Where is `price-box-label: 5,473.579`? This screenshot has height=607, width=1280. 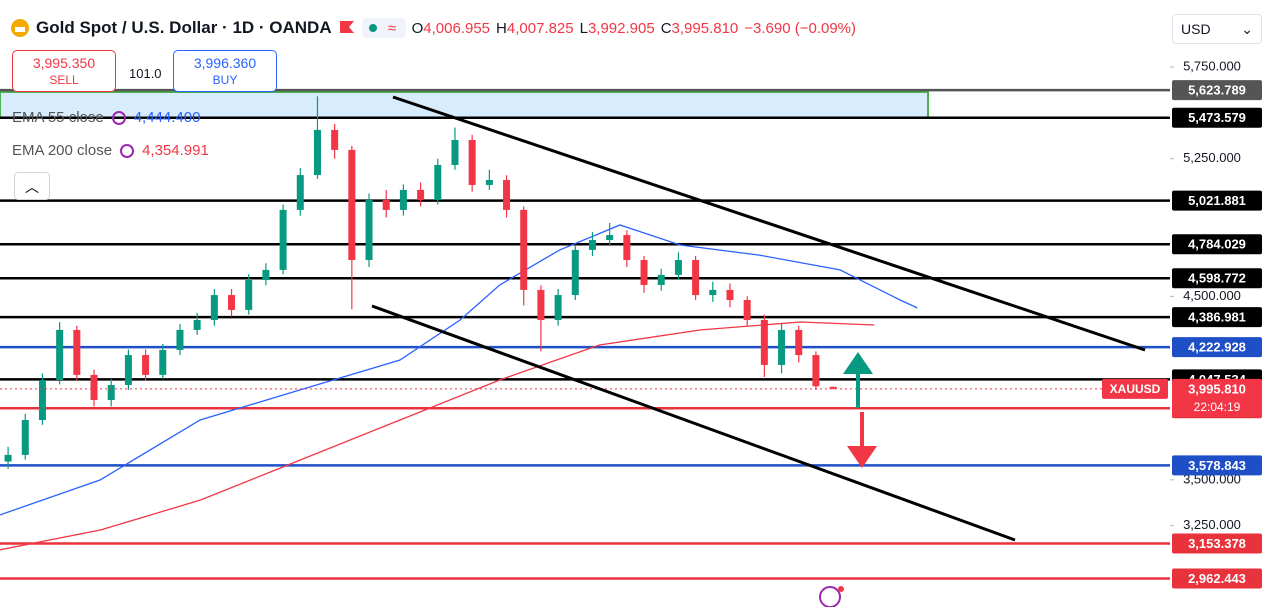 price-box-label: 5,473.579 is located at coordinates (1217, 117).